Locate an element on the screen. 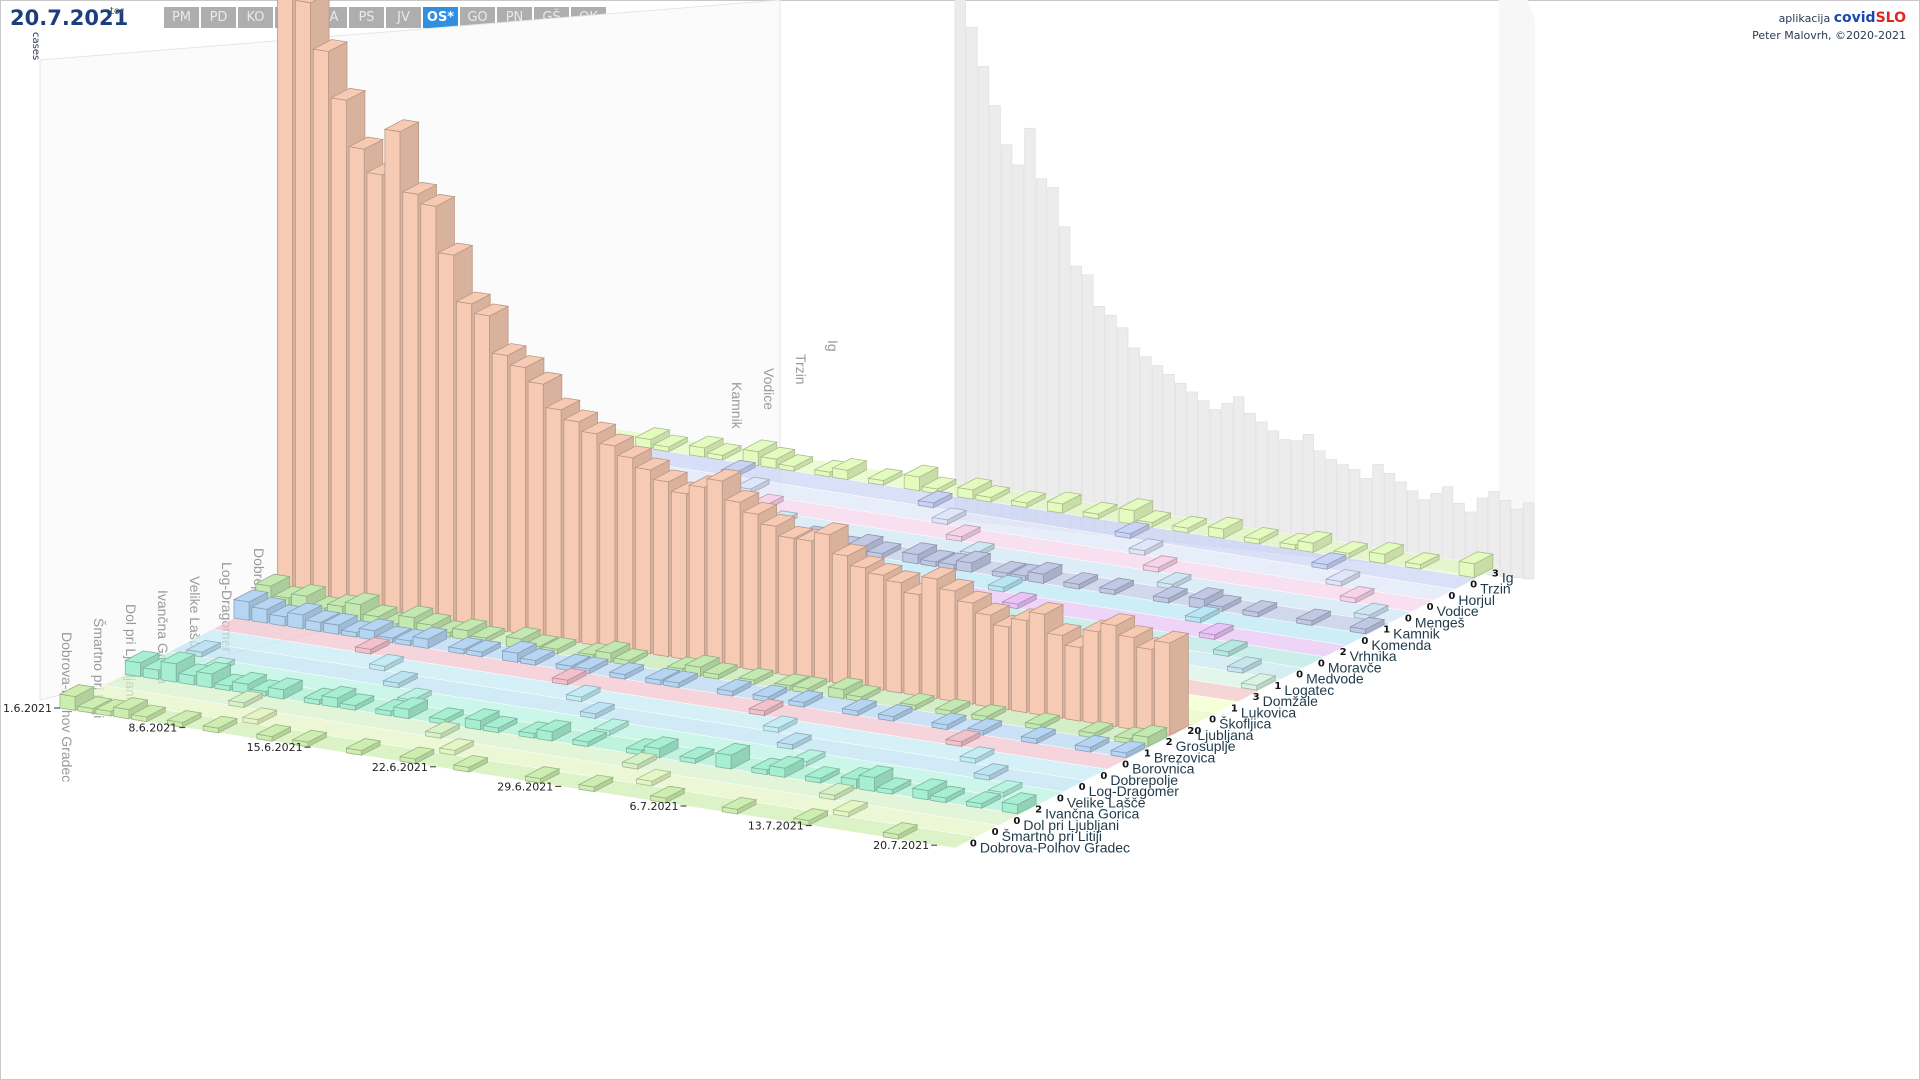 Image resolution: width=1920 pixels, height=1080 pixels. date-label: 29.6.2021 is located at coordinates (525, 786).